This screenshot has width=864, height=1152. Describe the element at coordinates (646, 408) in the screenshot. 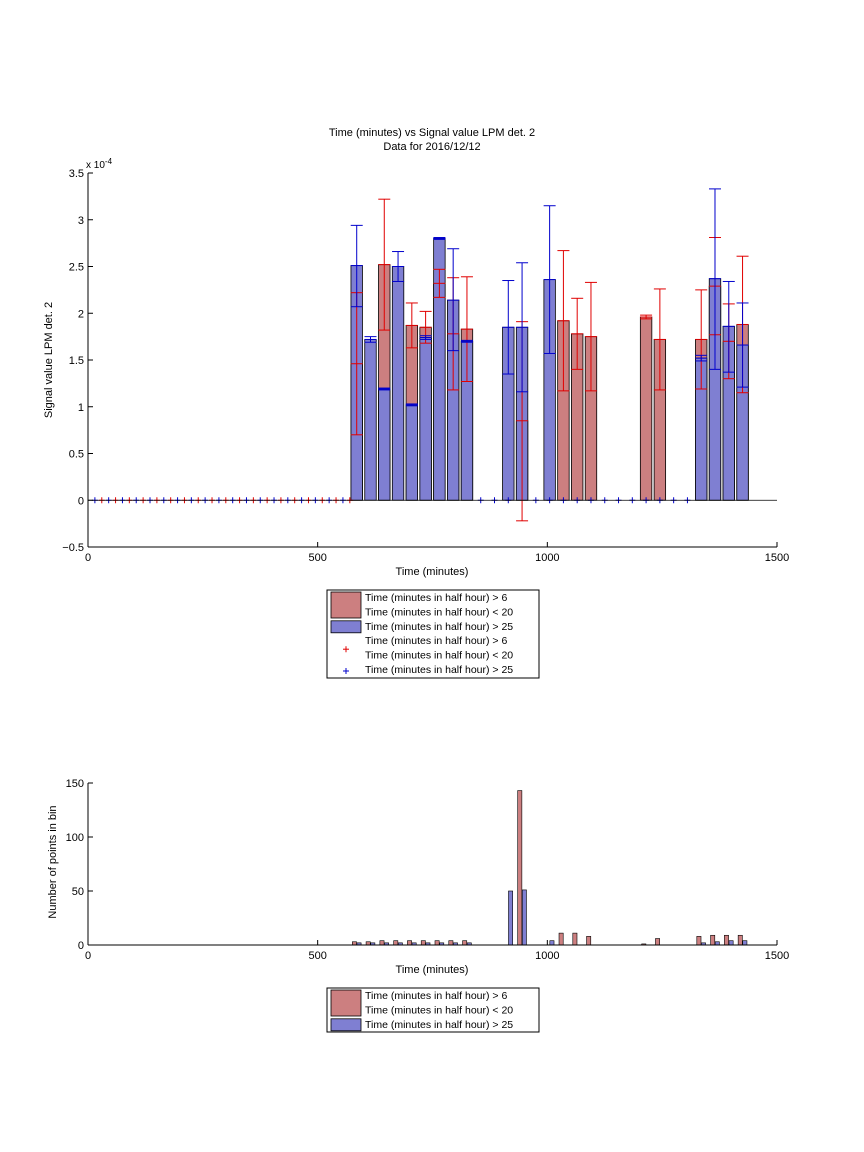

I see `bar-red` at that location.